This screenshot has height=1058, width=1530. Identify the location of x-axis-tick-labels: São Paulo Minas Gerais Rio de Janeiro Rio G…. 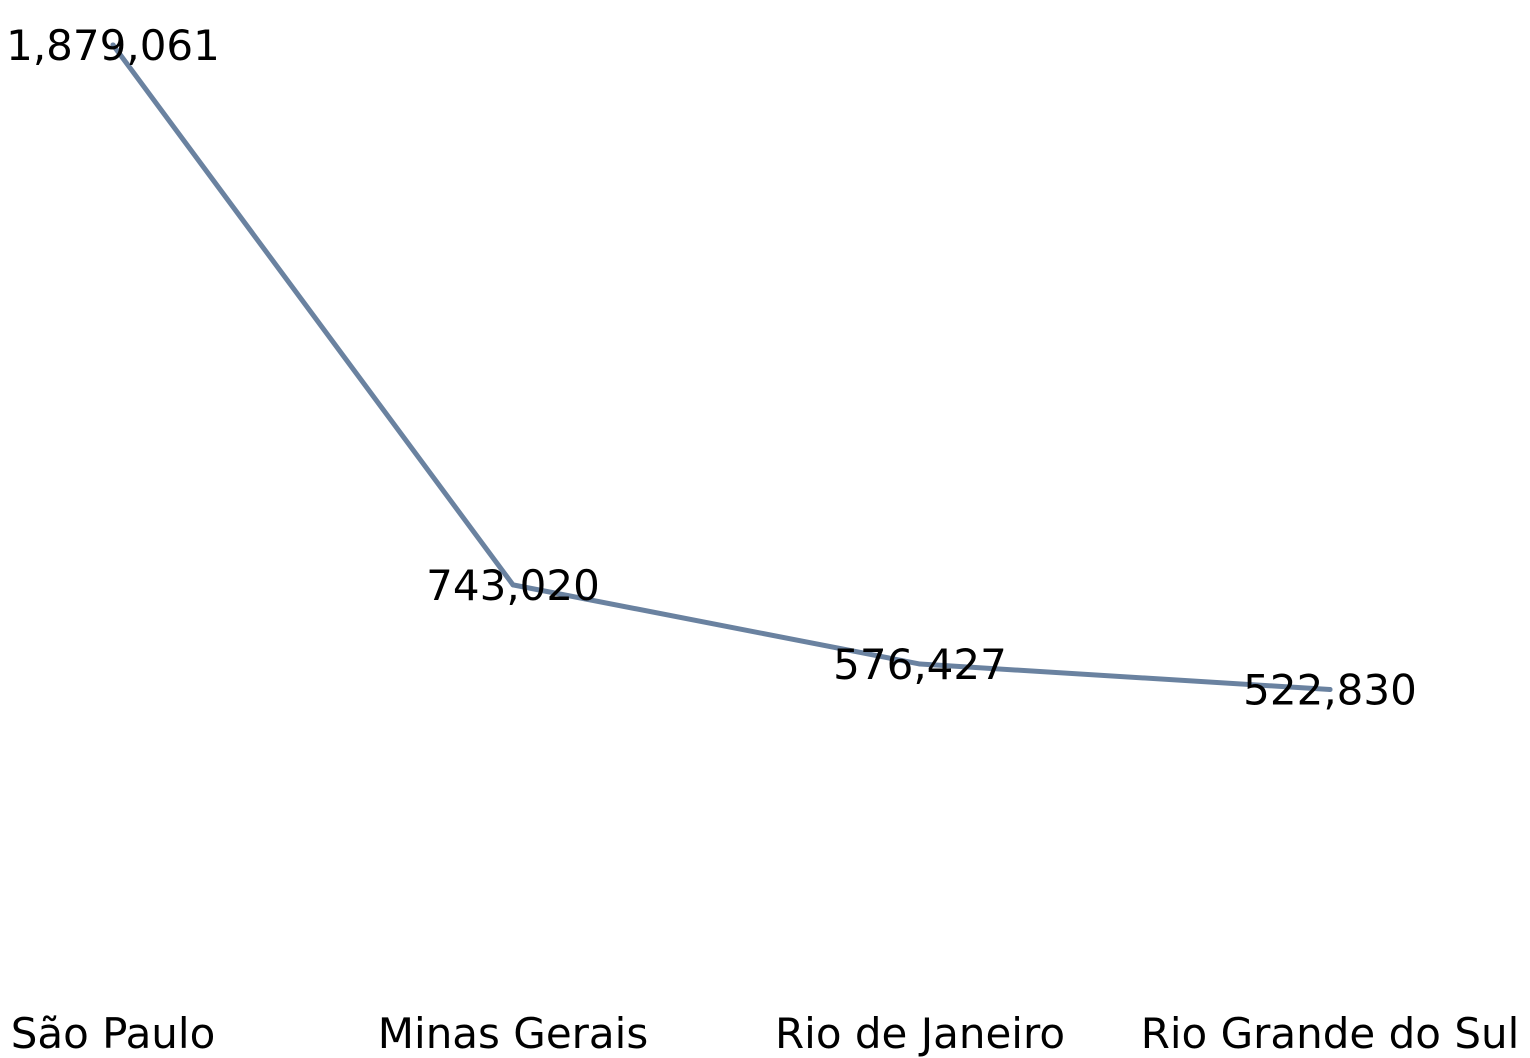
(765, 1033).